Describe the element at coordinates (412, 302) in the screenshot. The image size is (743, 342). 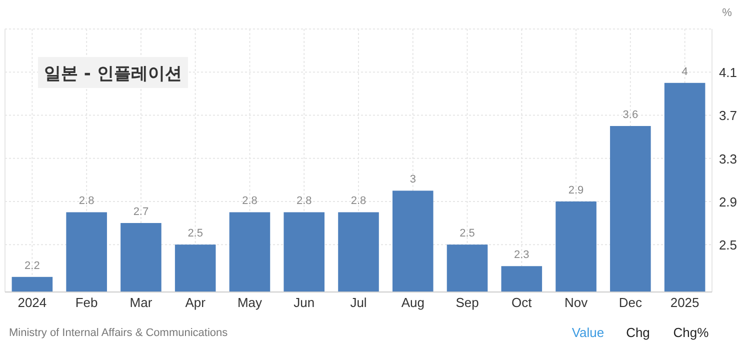
I see `x-tick-label: Aug` at that location.